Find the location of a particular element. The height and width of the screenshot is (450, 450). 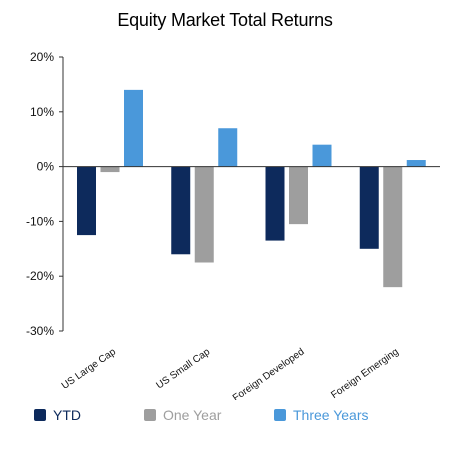

x-tick-label: Foreign Emerging is located at coordinates (364, 373).